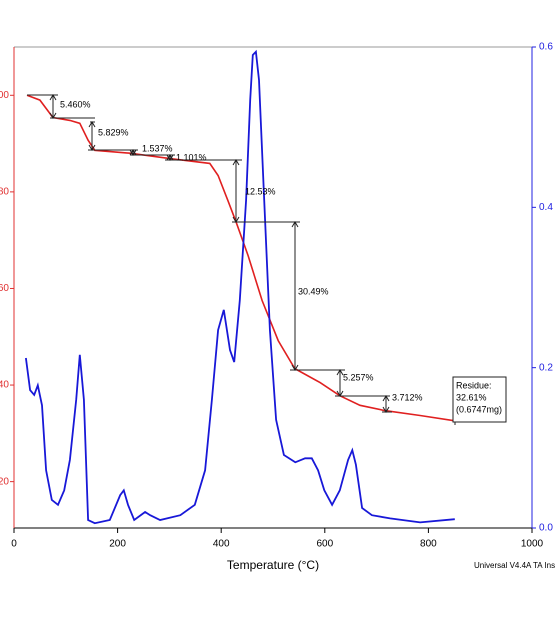 The image size is (560, 630). Describe the element at coordinates (532, 544) in the screenshot. I see `x-tick-label: 1000` at that location.